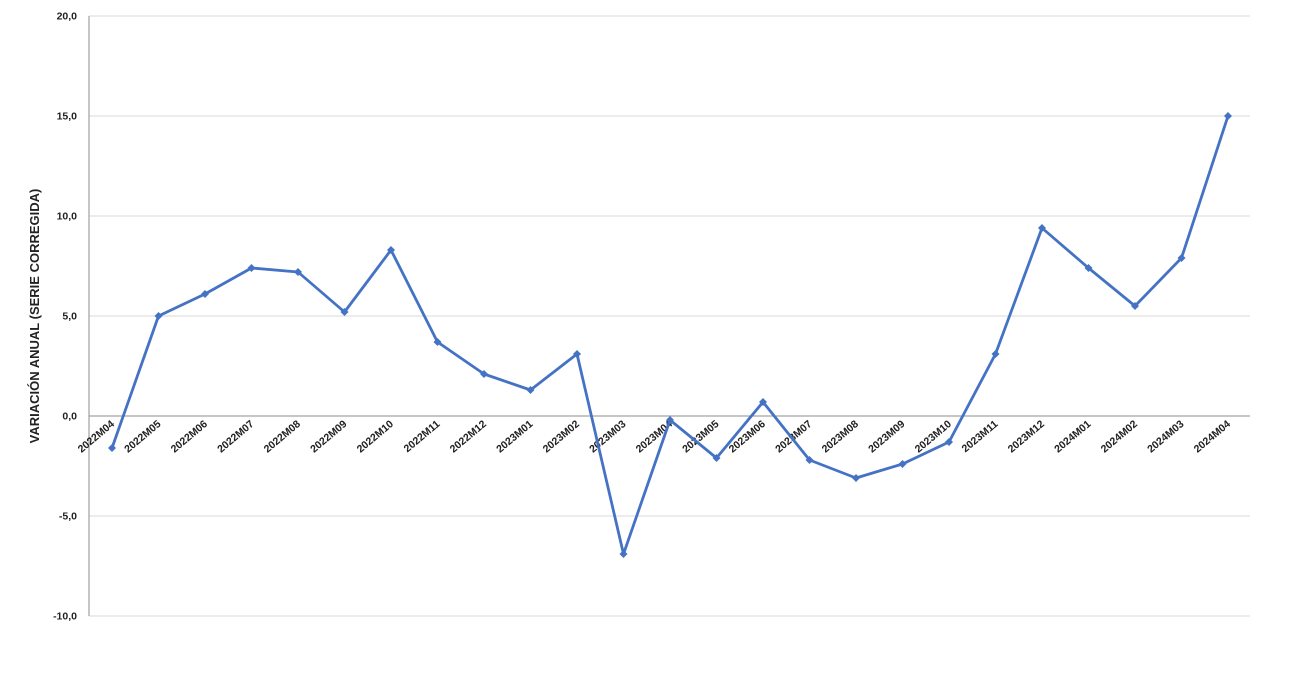 The height and width of the screenshot is (677, 1304). I want to click on x-tick-label: 2024M04, so click(1212, 436).